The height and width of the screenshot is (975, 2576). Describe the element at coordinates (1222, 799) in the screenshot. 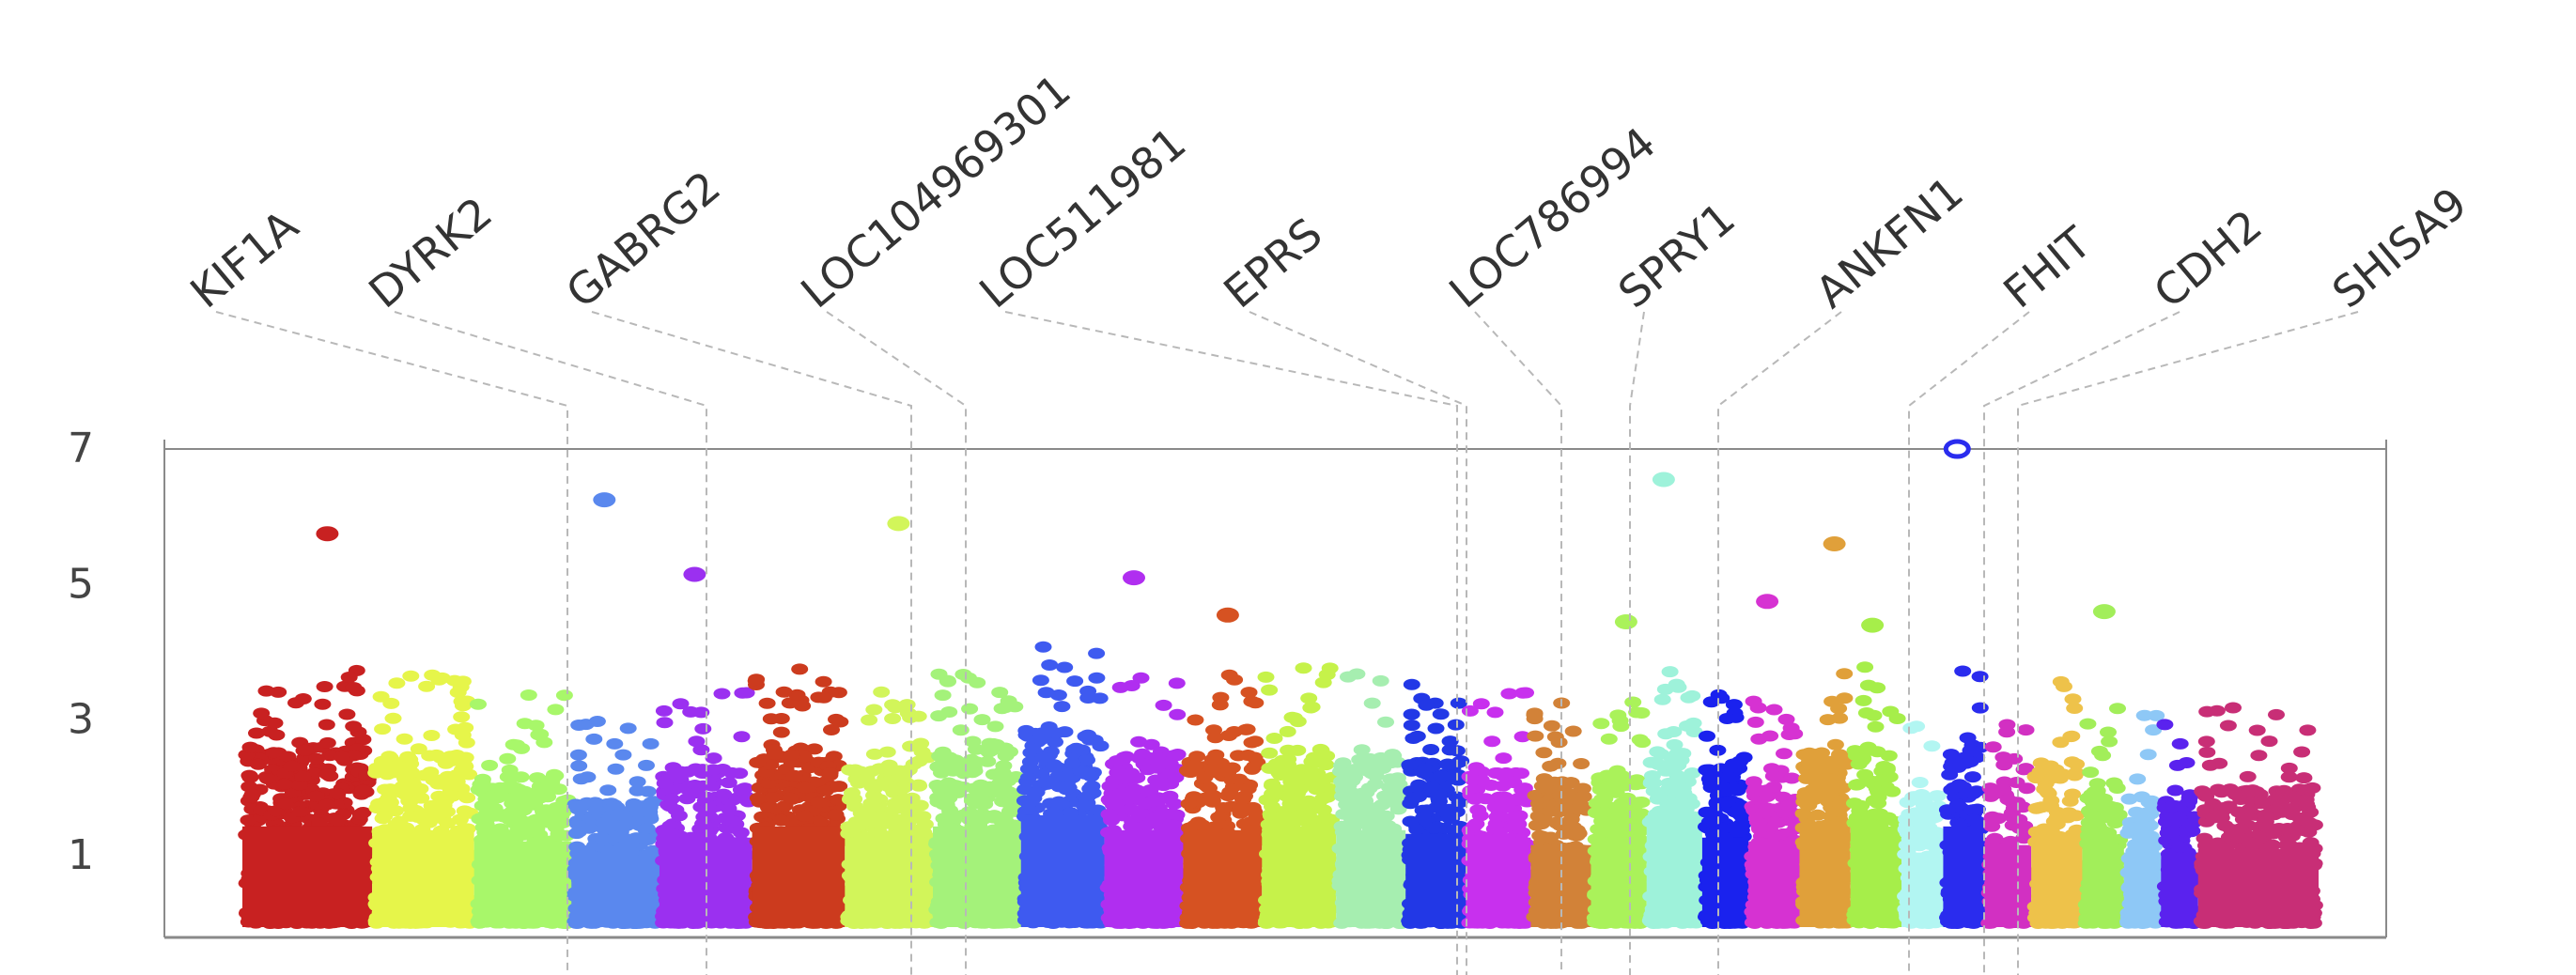

I see `chromosome-11-points` at that location.